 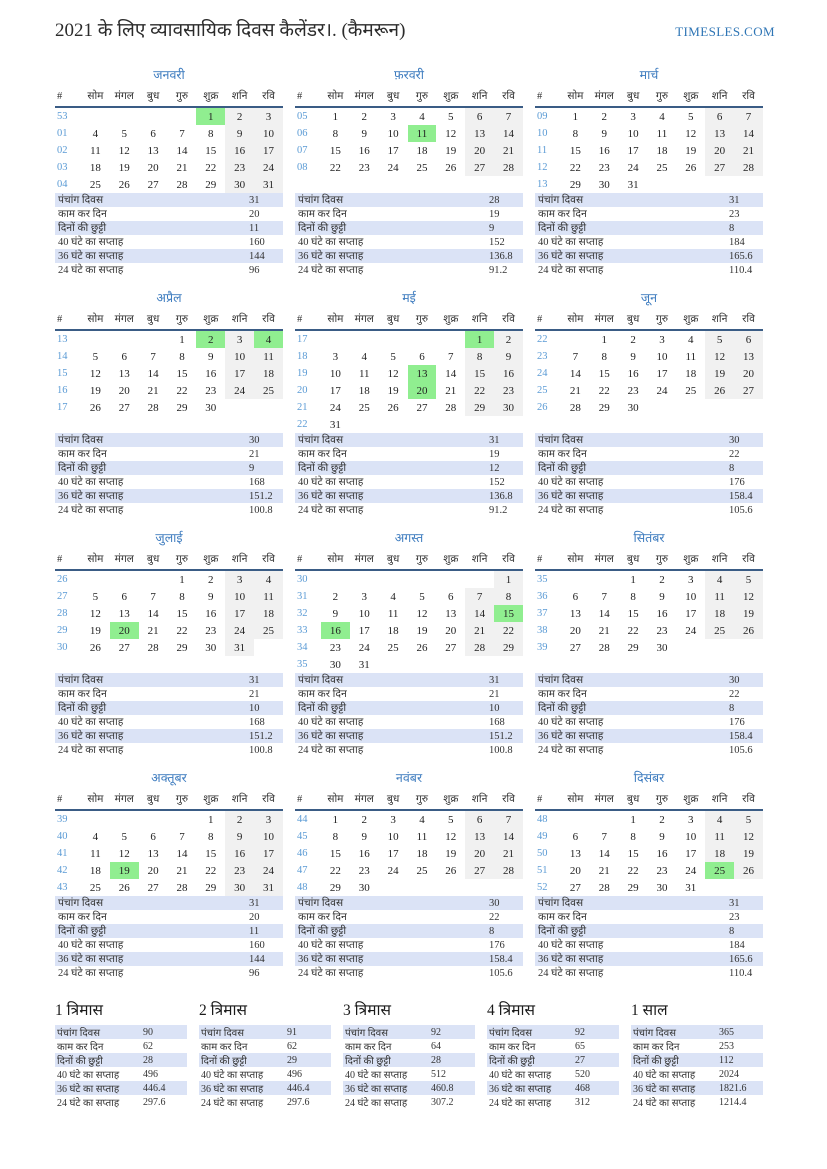 What do you see at coordinates (169, 579) in the screenshot?
I see `calendar-week-row: 26 1 2 3 4` at bounding box center [169, 579].